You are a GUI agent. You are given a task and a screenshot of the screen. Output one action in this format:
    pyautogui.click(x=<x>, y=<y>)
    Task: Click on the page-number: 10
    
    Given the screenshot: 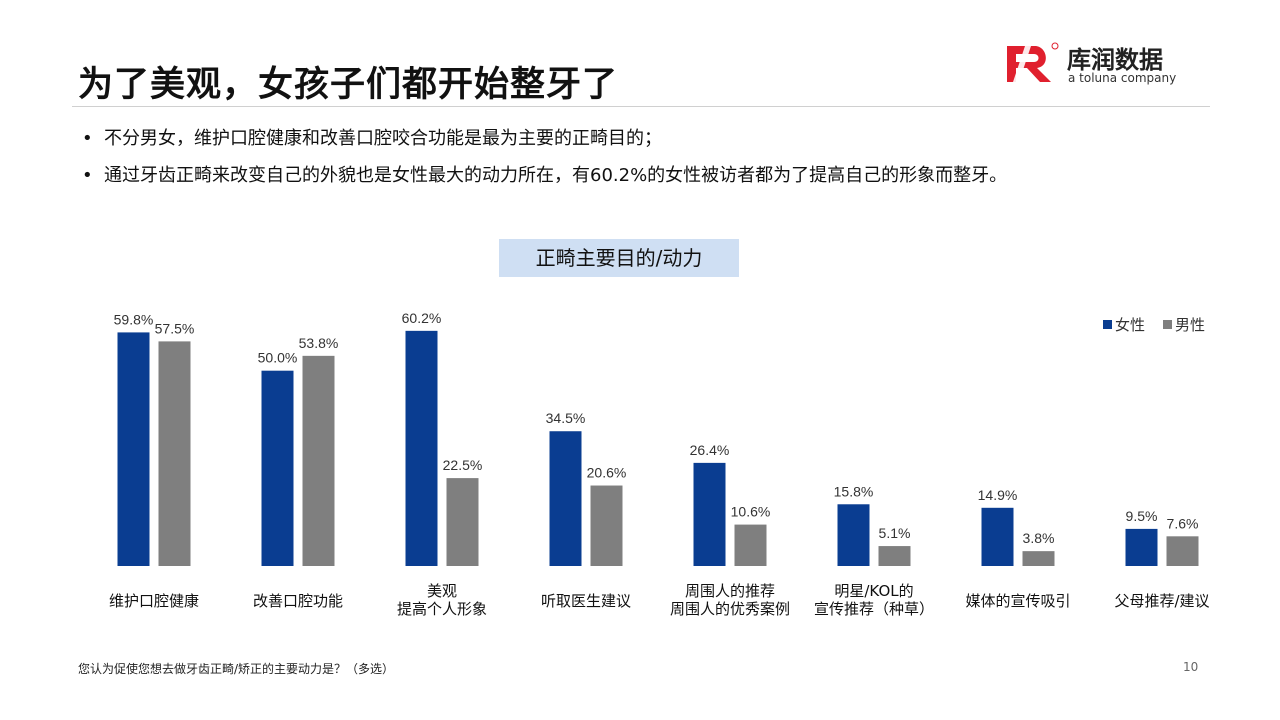 What is the action you would take?
    pyautogui.click(x=1191, y=667)
    